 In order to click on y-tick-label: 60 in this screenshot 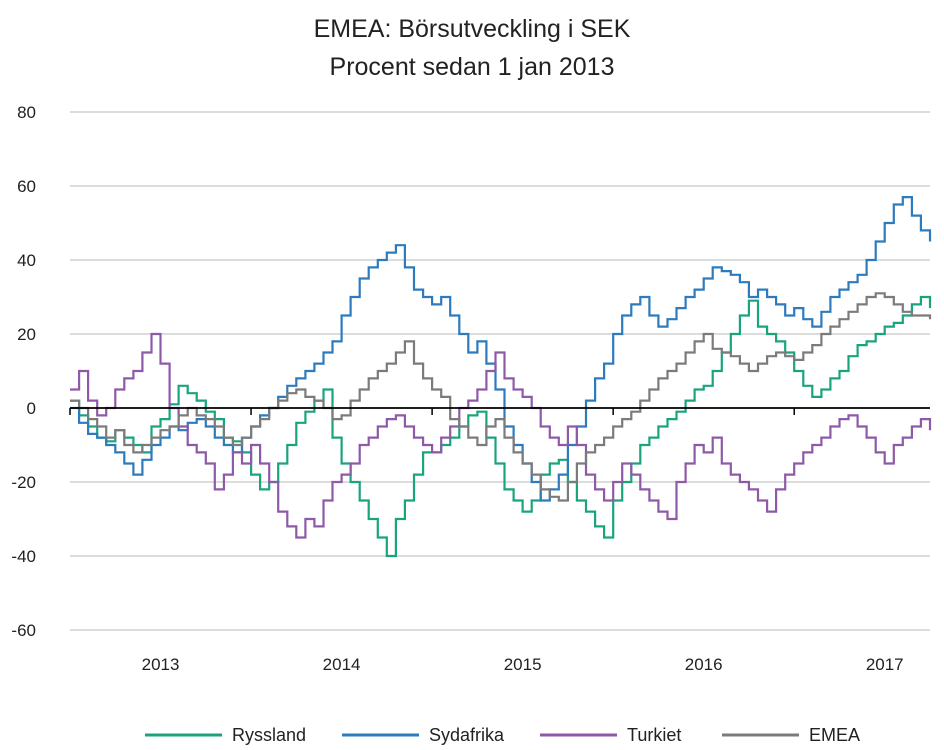, I will do `click(26, 186)`.